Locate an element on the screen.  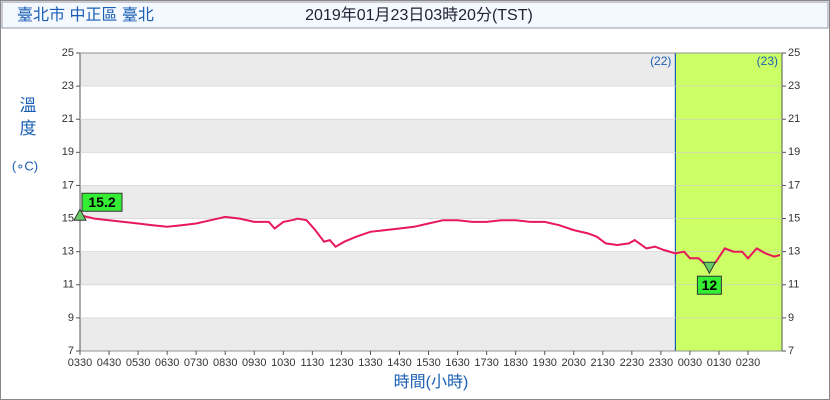
x-label: 時間(小時) is located at coordinates (431, 382).